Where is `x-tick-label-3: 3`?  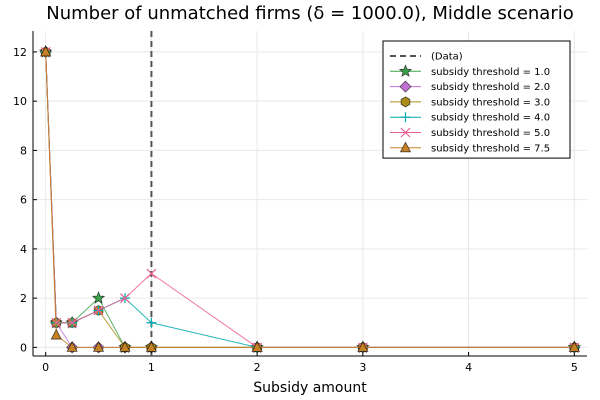 x-tick-label-3: 3 is located at coordinates (362, 367).